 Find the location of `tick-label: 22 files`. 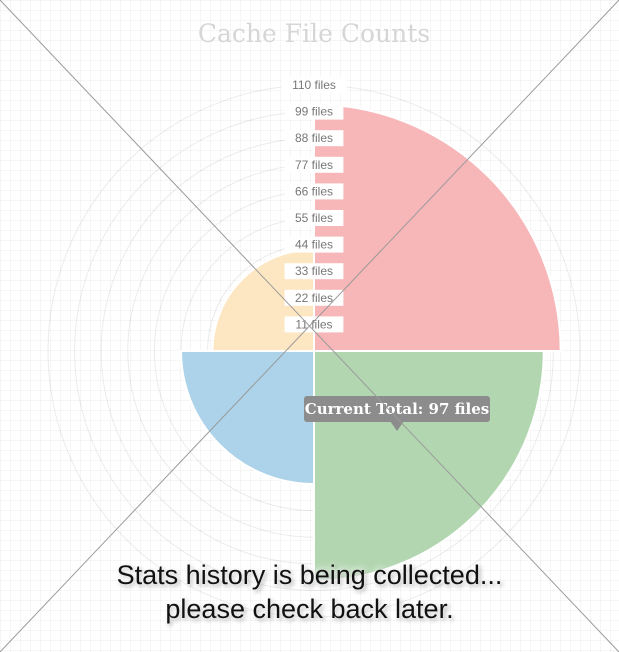

tick-label: 22 files is located at coordinates (314, 298).